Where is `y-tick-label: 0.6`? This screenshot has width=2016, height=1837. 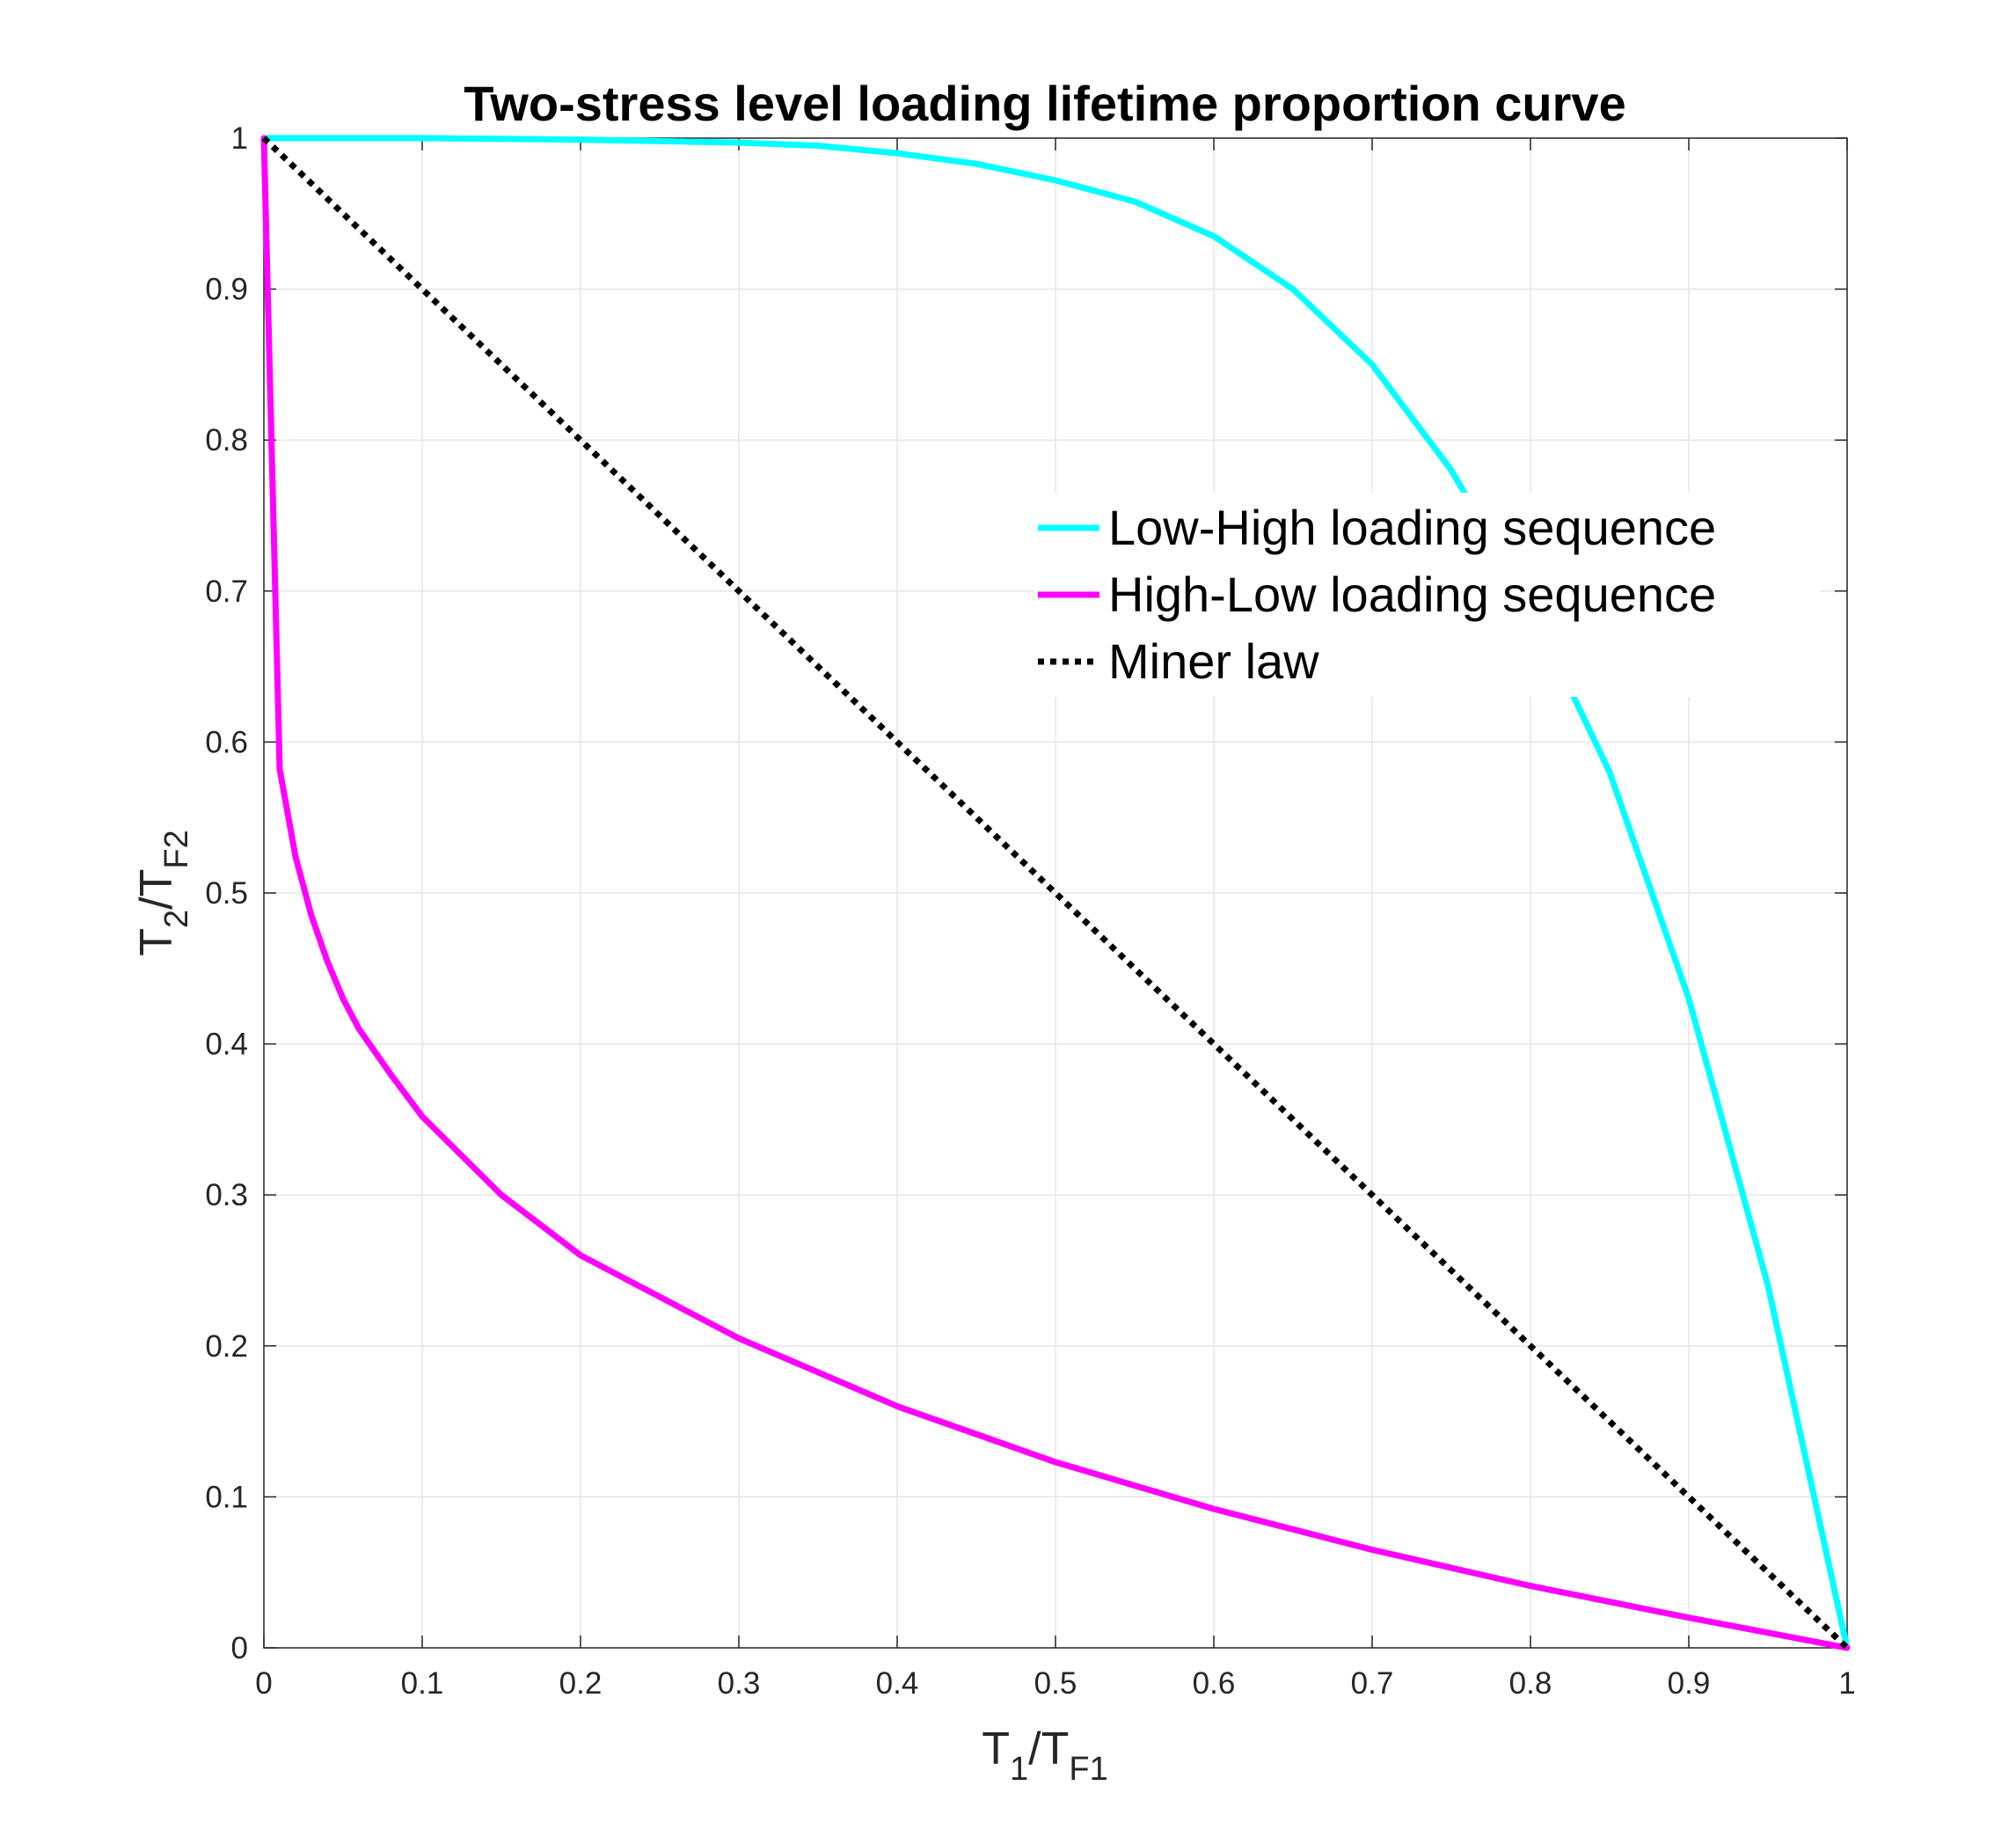 y-tick-label: 0.6 is located at coordinates (226, 742).